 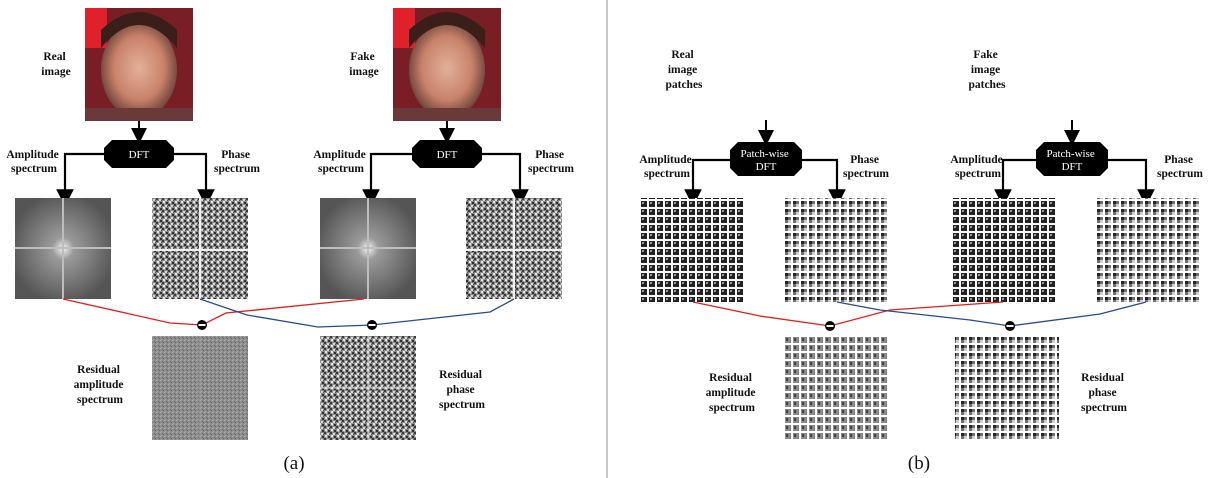 What do you see at coordinates (1104, 393) in the screenshot?
I see `residual-phase-label-b: Residual phase spectrum` at bounding box center [1104, 393].